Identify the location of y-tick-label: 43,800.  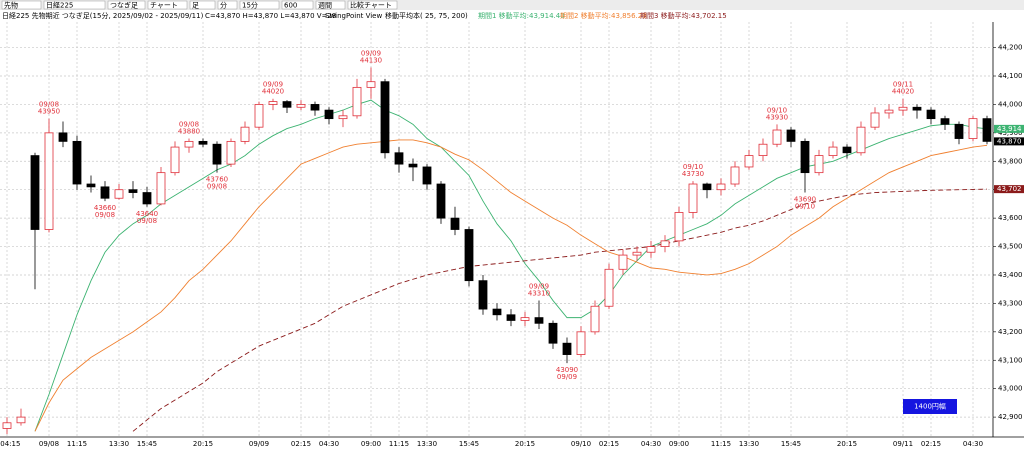
(1010, 161).